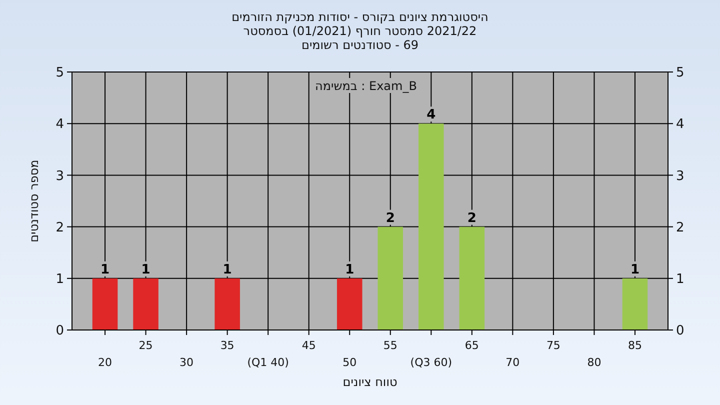  I want to click on y-tick-label: 2, so click(60, 228).